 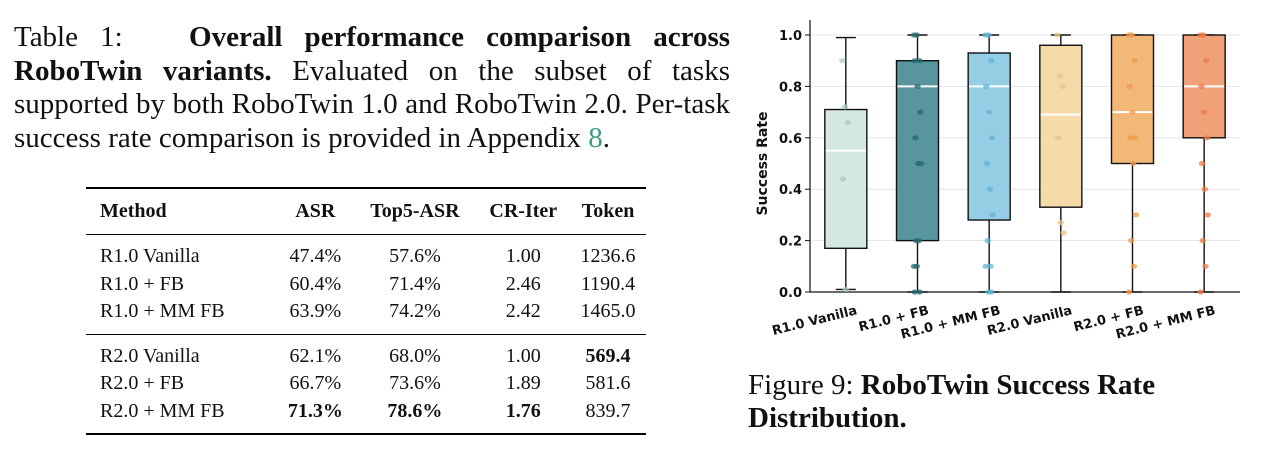 I want to click on table-caption-label: Table 1:, so click(x=68, y=37).